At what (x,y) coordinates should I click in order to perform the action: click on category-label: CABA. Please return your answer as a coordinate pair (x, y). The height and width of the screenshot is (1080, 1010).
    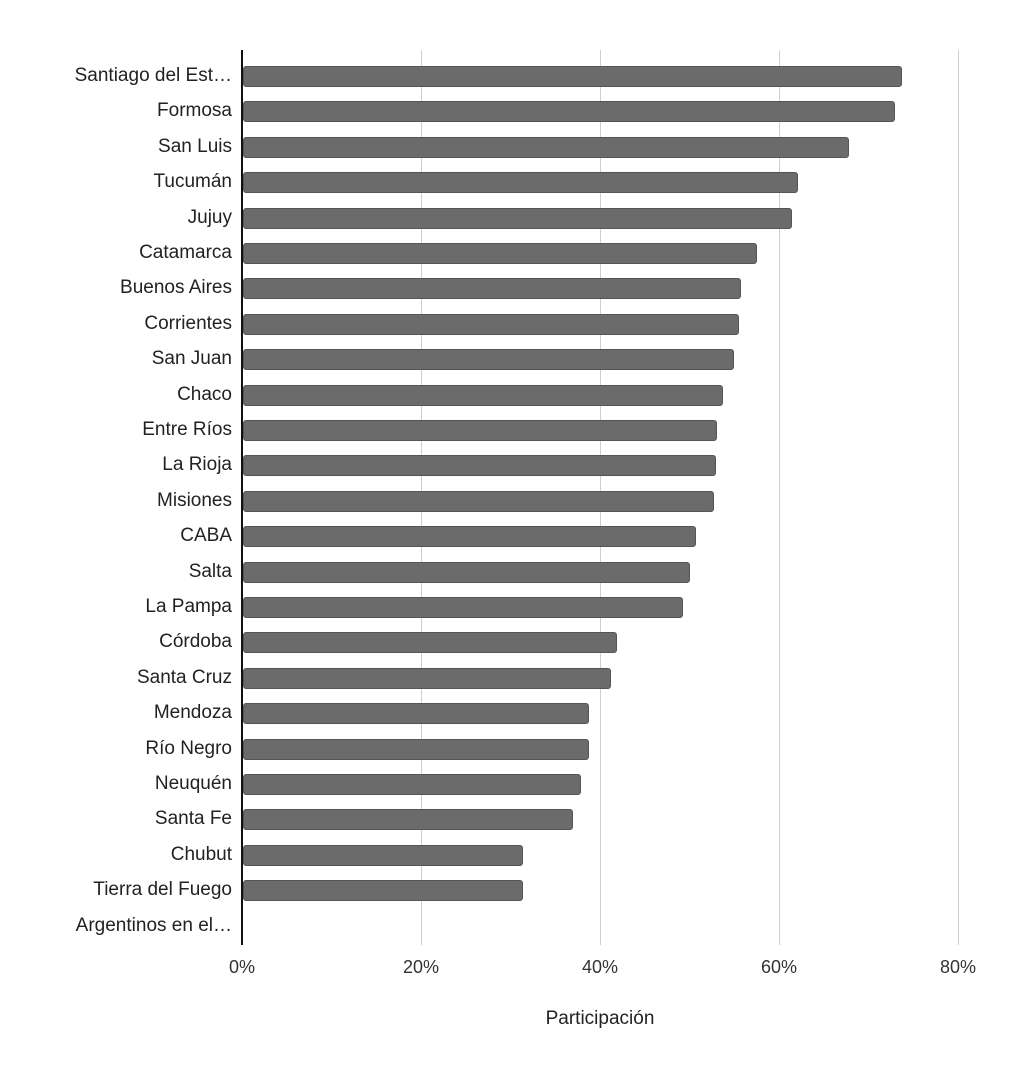
    Looking at the image, I should click on (206, 535).